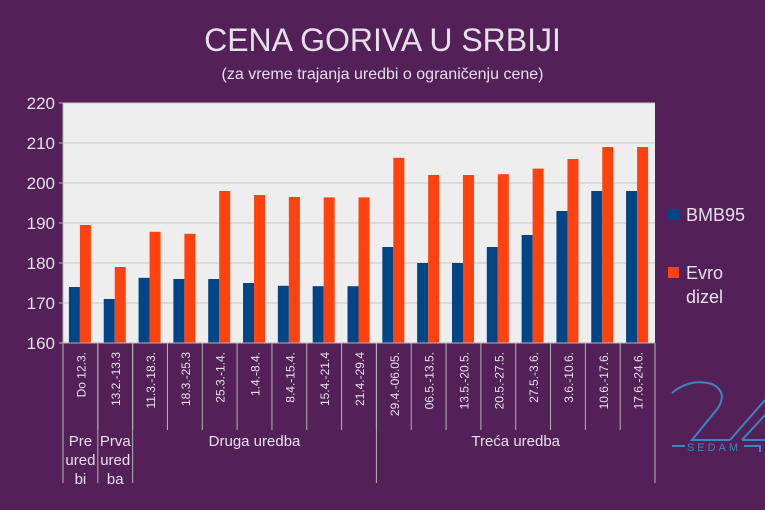 The image size is (765, 510). I want to click on legend-label: BMB95, so click(716, 215).